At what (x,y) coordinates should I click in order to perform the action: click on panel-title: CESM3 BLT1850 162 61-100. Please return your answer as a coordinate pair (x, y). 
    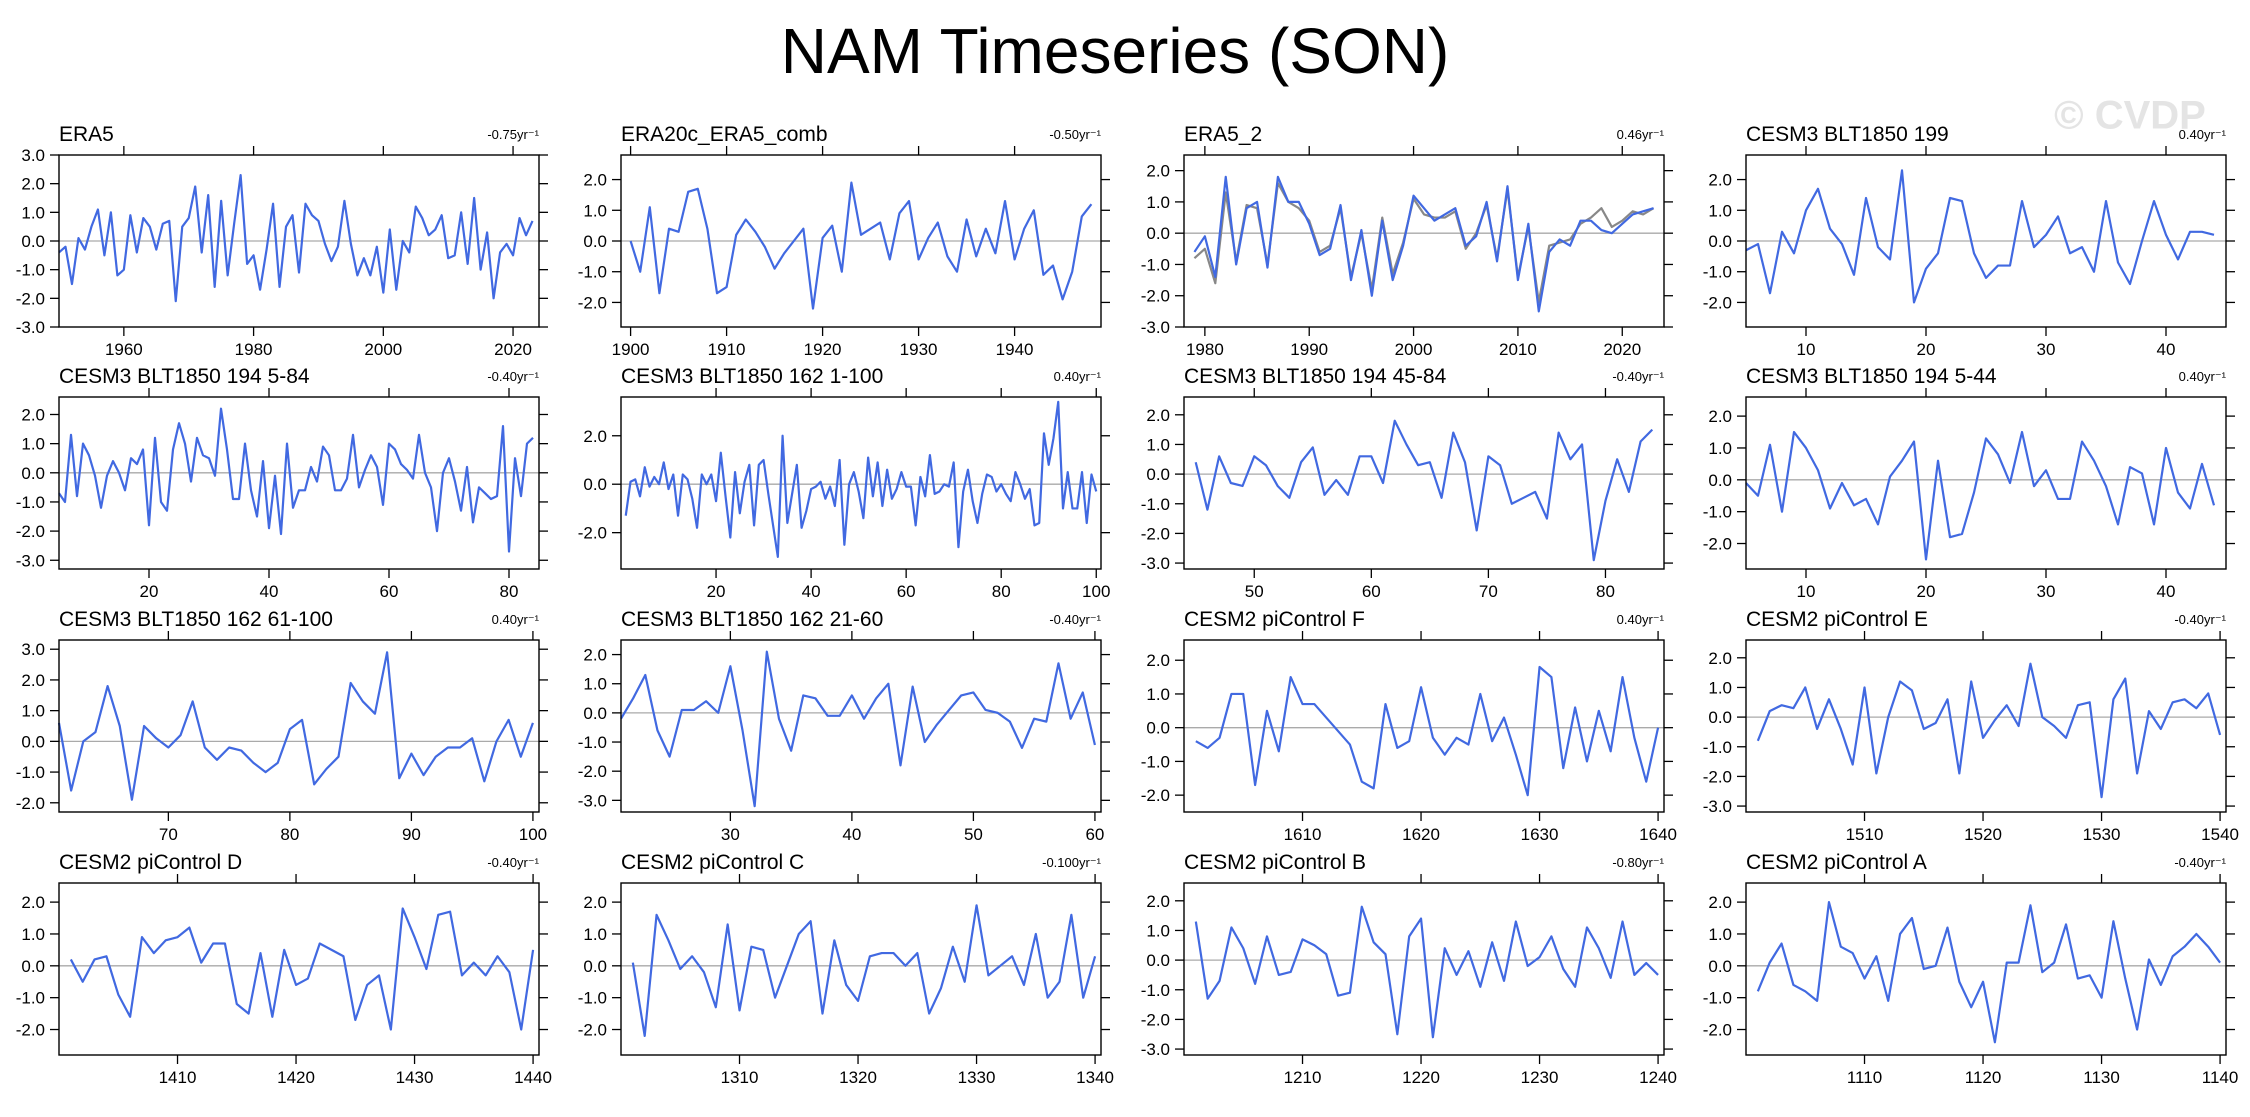
    Looking at the image, I should click on (196, 619).